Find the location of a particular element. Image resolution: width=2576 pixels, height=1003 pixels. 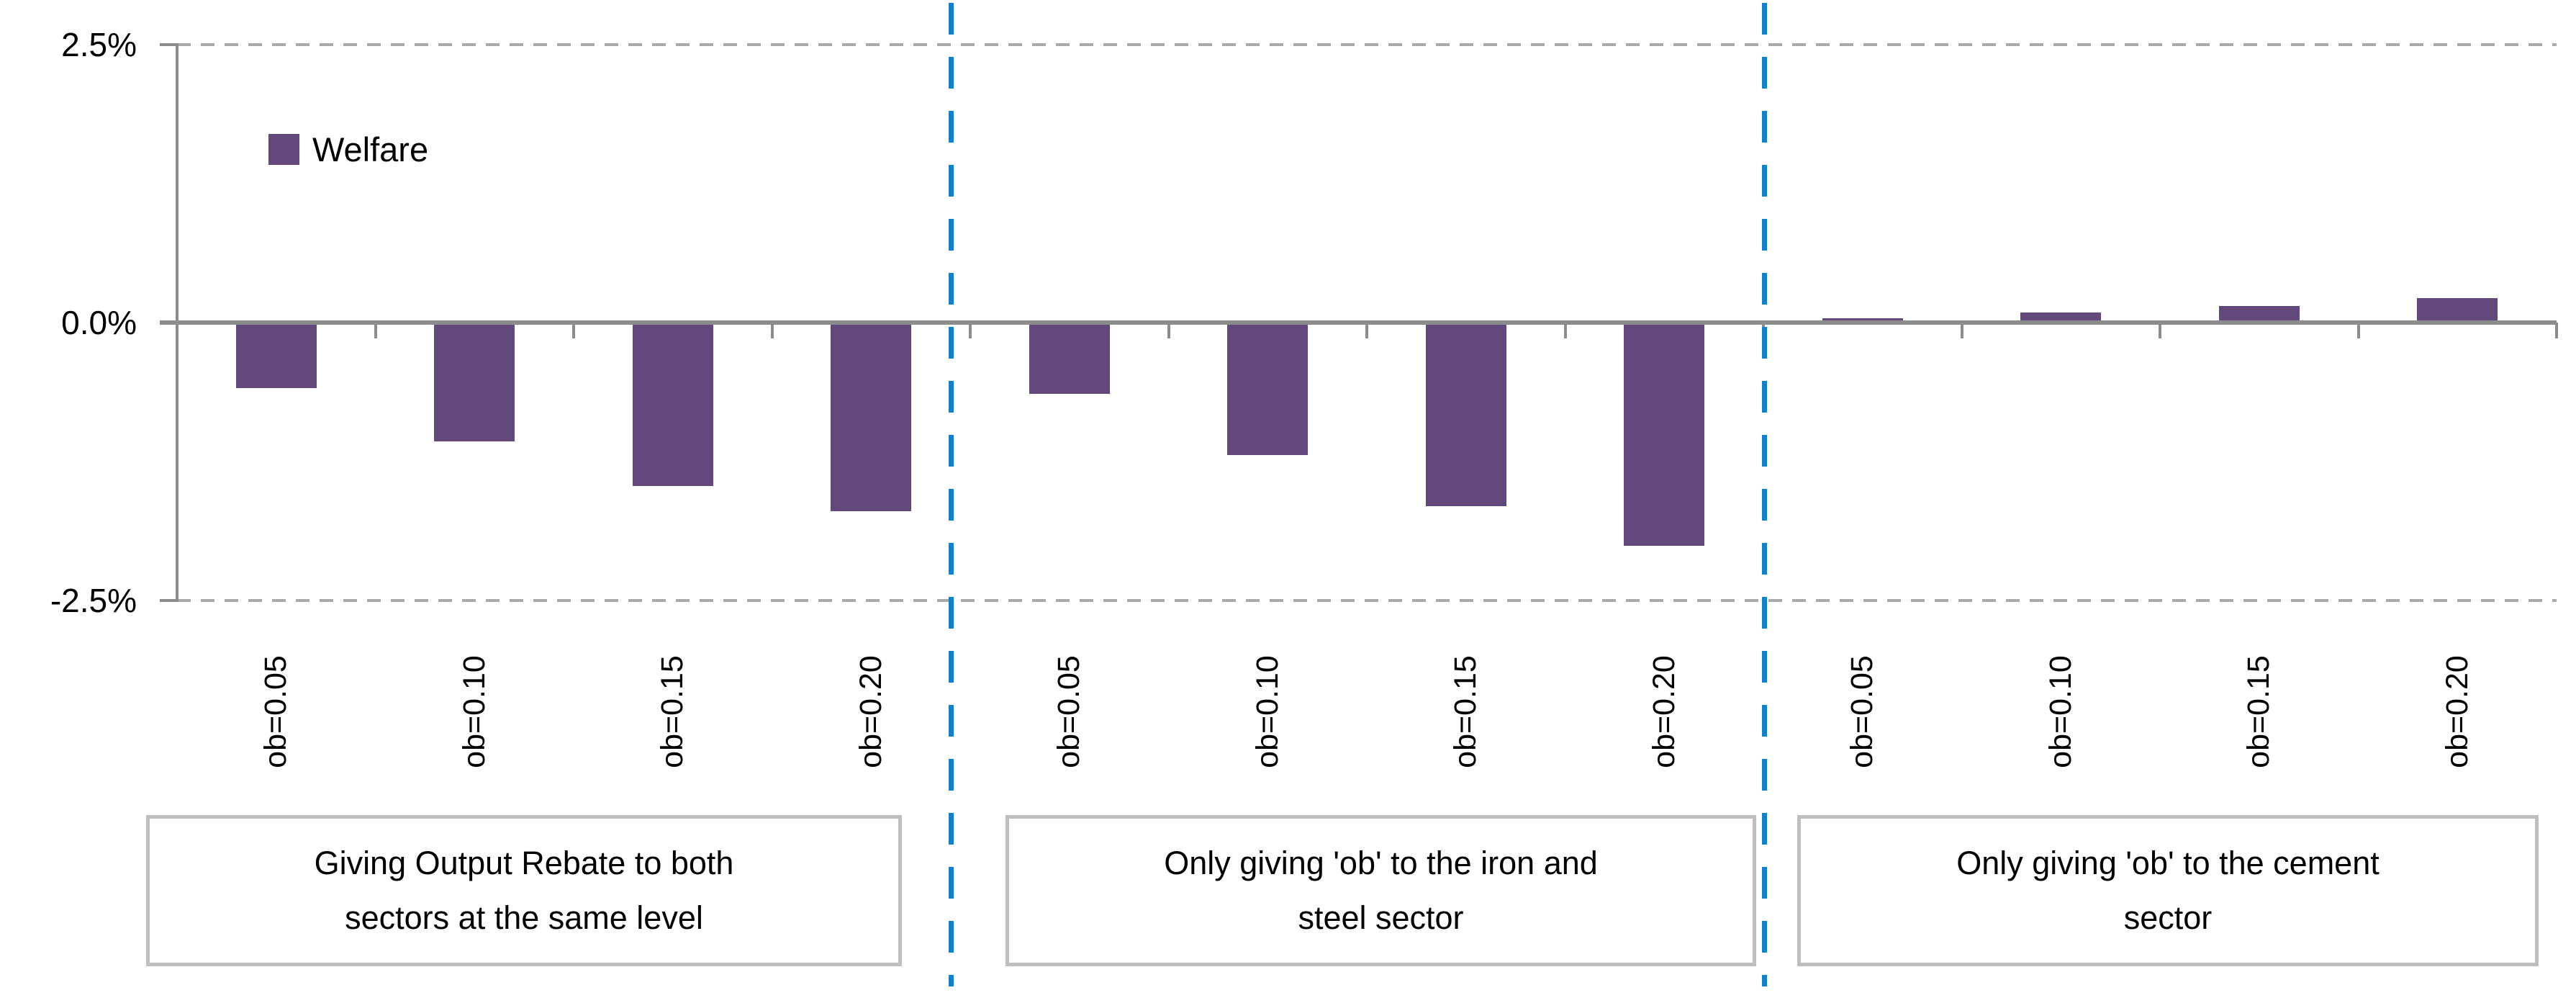

x-axis-zero-line is located at coordinates (1358, 322).